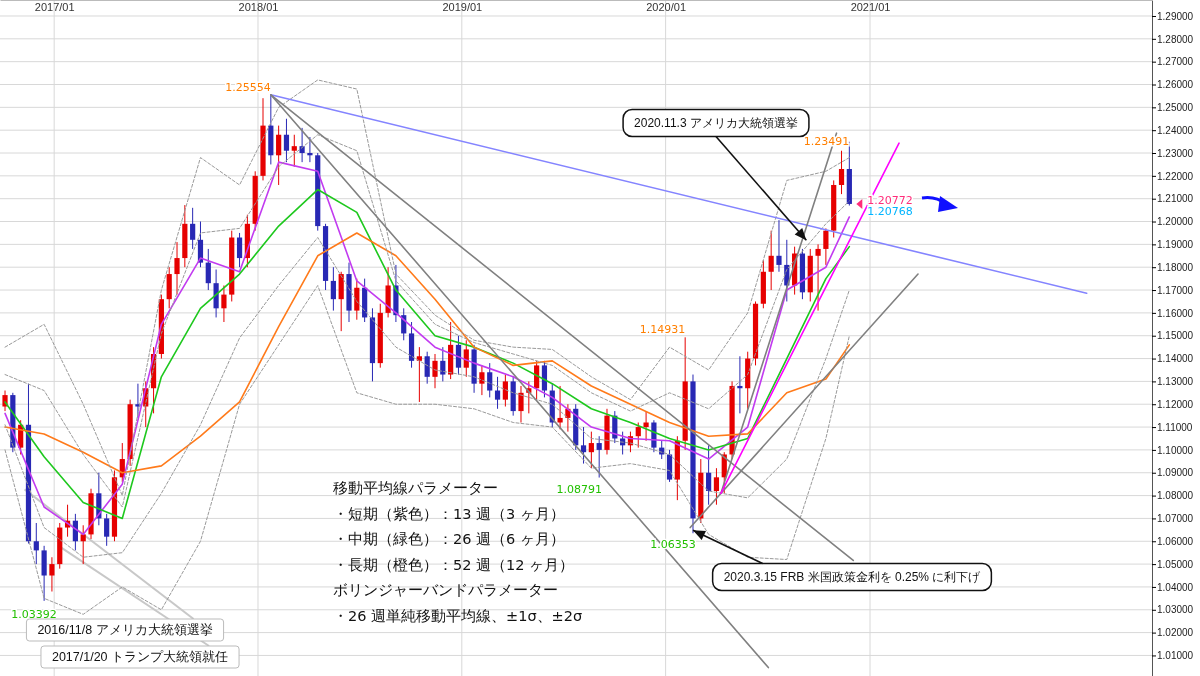 Image resolution: width=1200 pixels, height=676 pixels. I want to click on annotation: ・26 週単純移動平均線、±1σ、±2σ, so click(458, 616).